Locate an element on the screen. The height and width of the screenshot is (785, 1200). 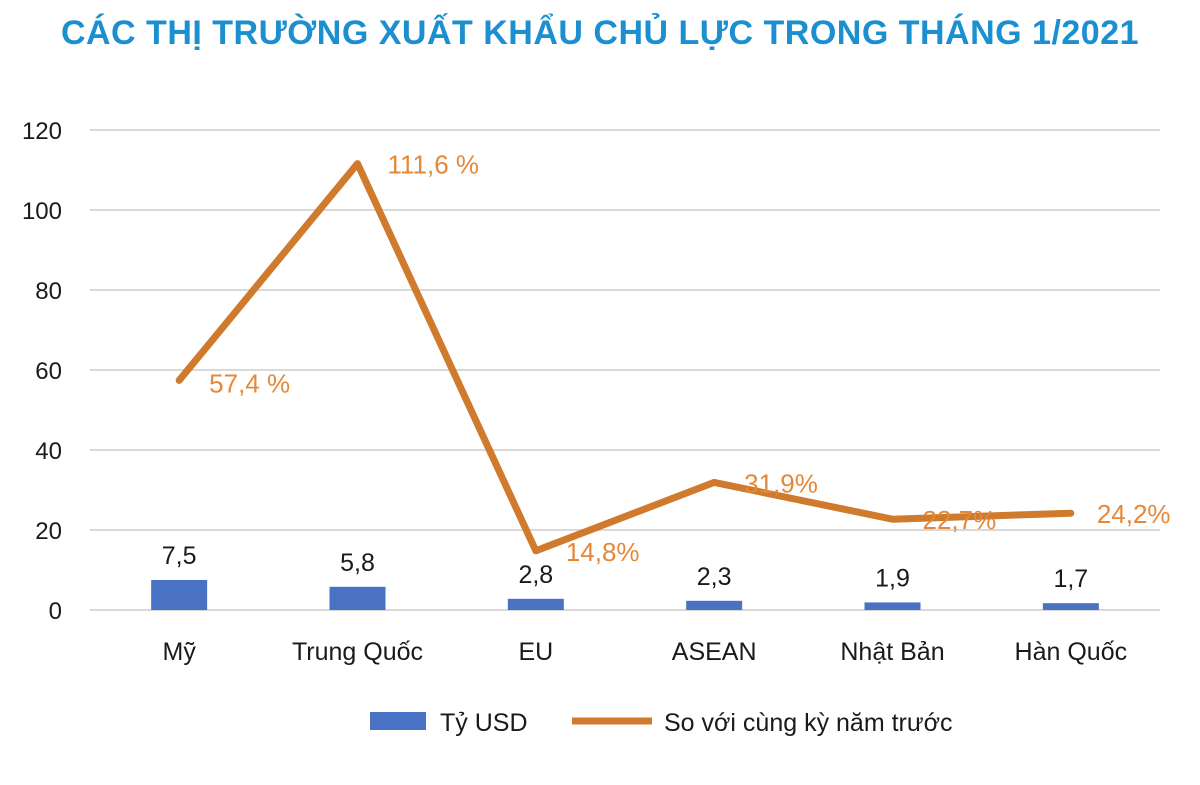
y-tick-label-100: 100 is located at coordinates (42, 211).